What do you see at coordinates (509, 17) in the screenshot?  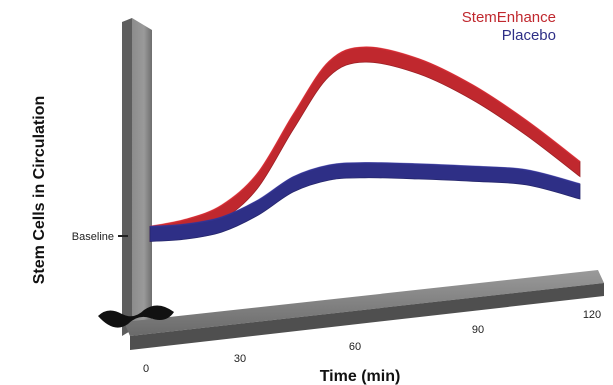 I see `legend-label-stemenhance: StemEnhance` at bounding box center [509, 17].